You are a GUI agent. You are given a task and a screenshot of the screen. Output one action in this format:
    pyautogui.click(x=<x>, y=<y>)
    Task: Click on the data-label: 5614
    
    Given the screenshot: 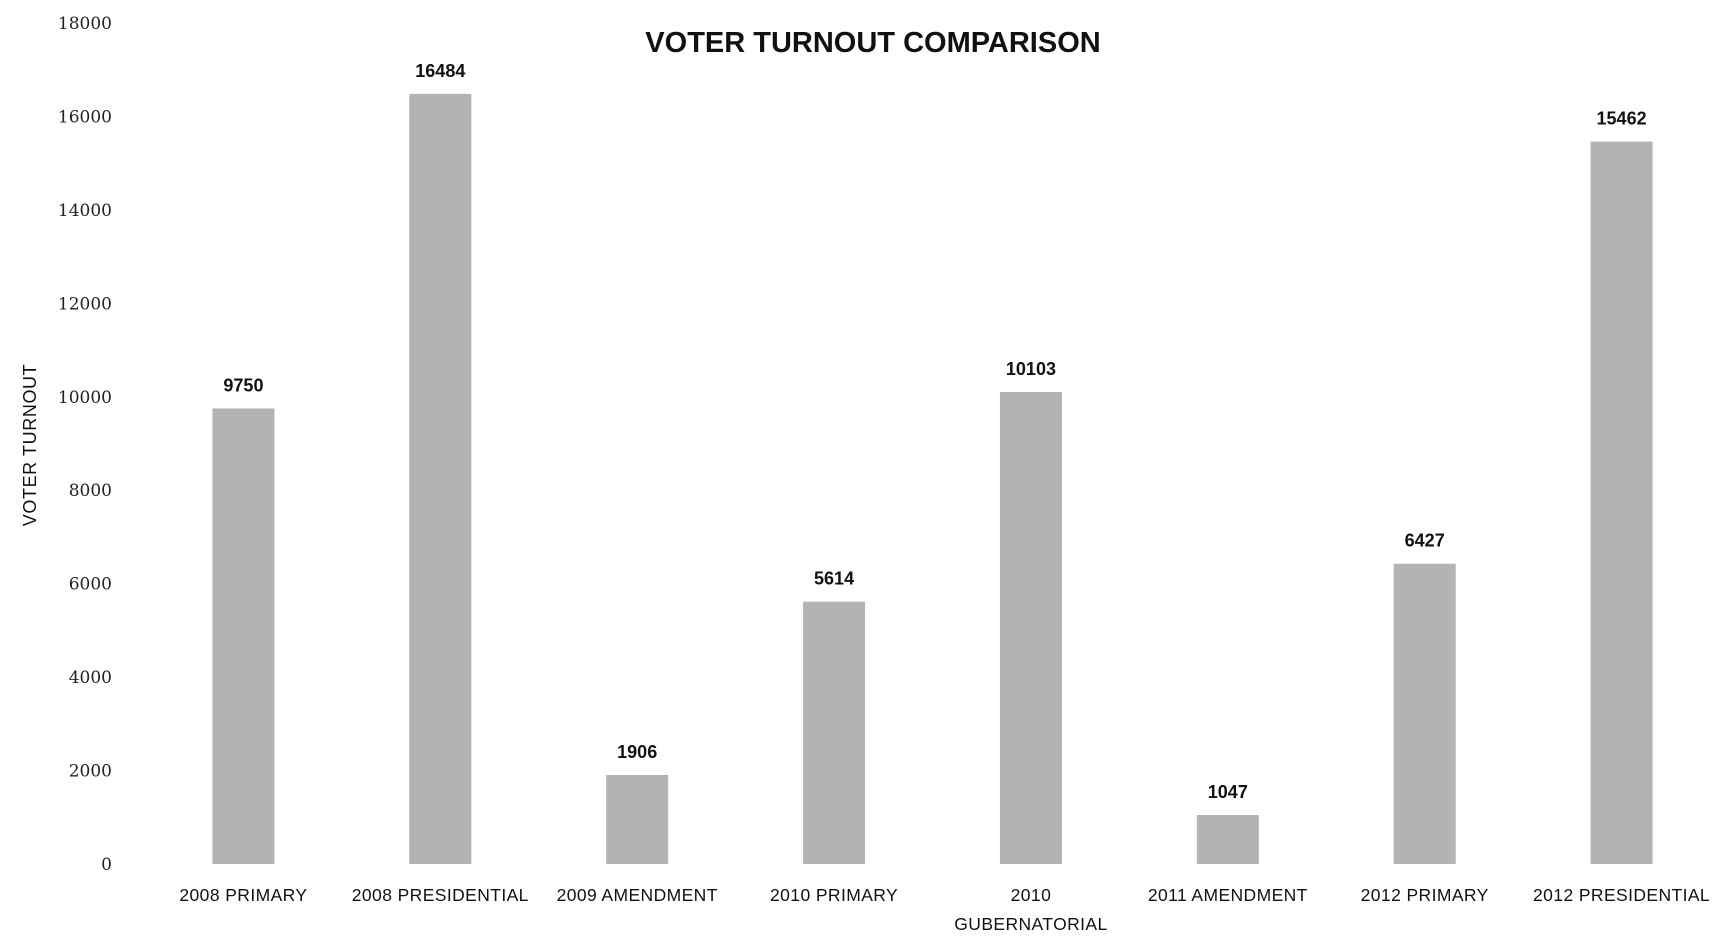 What is the action you would take?
    pyautogui.click(x=834, y=579)
    